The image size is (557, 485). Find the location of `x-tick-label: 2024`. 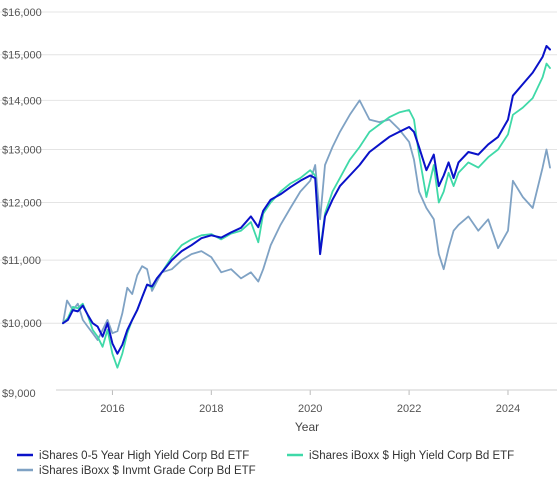

x-tick-label: 2024 is located at coordinates (508, 409).